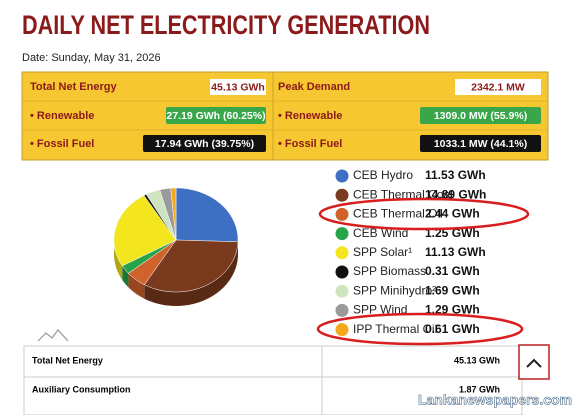 Image resolution: width=577 pixels, height=415 pixels. I want to click on legend-value: 11.13 GWh, so click(455, 252).